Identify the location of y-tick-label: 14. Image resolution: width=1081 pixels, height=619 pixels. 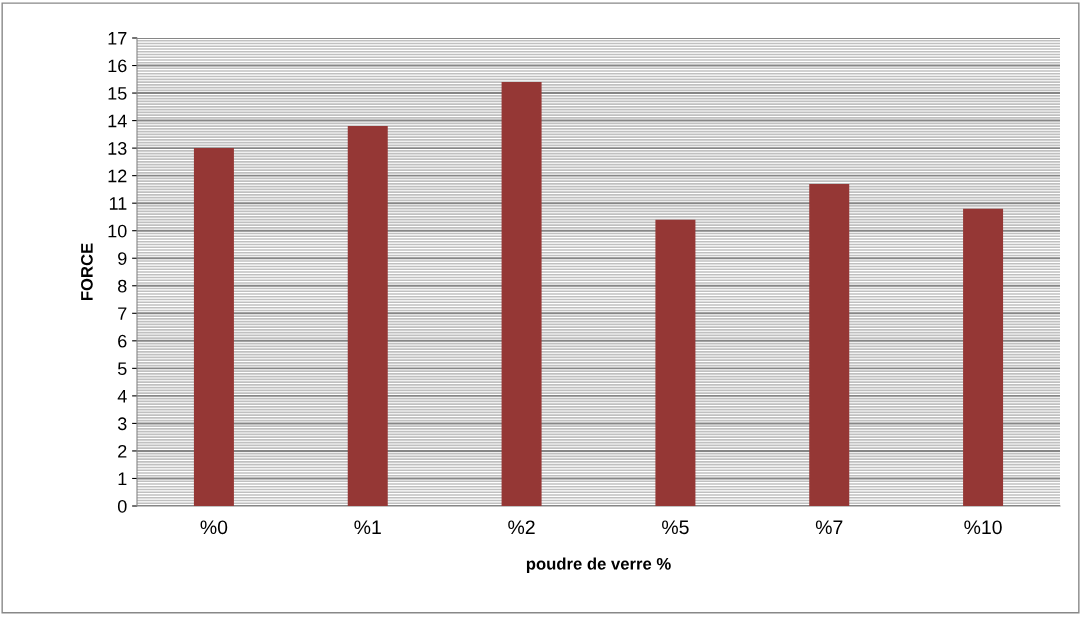
(117, 121).